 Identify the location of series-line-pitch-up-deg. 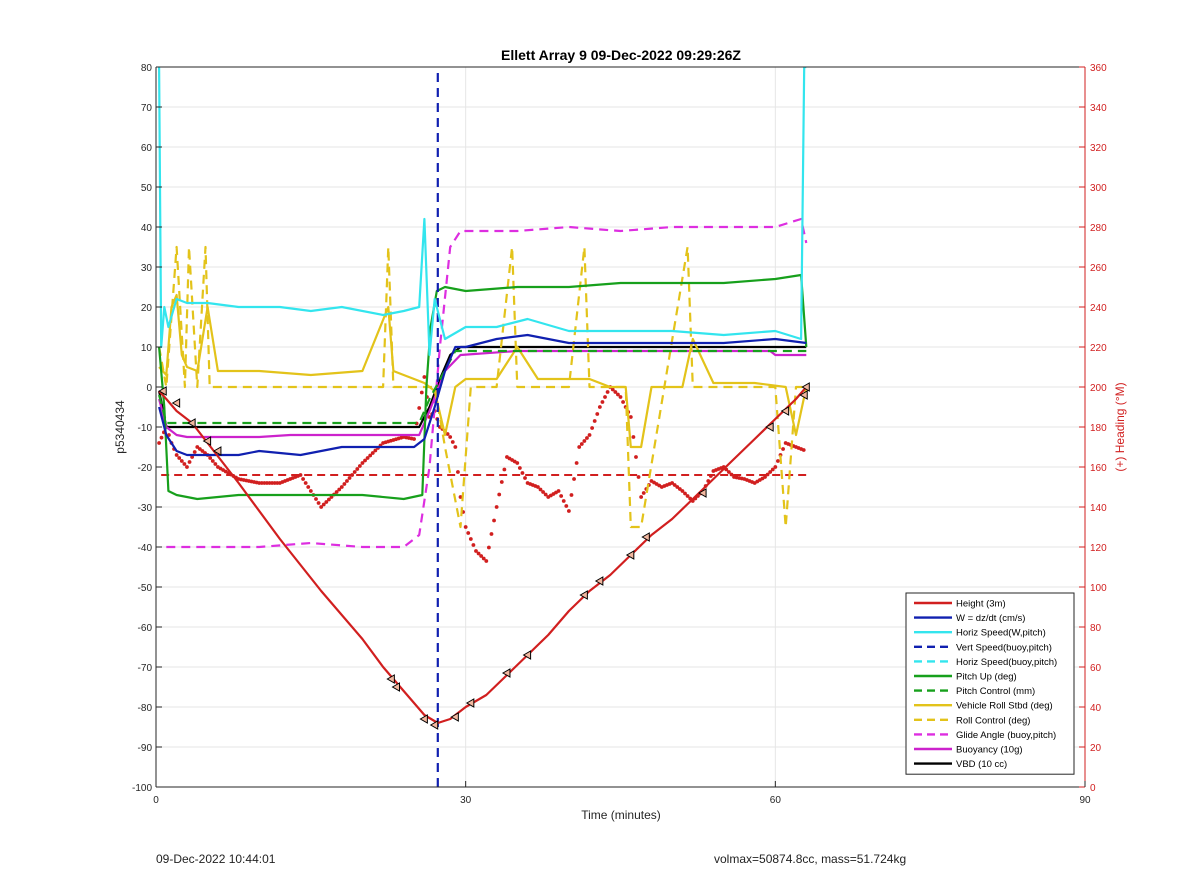
(483, 387).